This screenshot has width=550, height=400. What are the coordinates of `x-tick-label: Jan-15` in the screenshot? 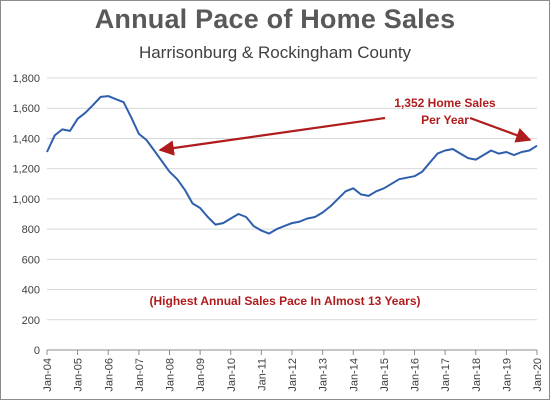 It's located at (385, 375).